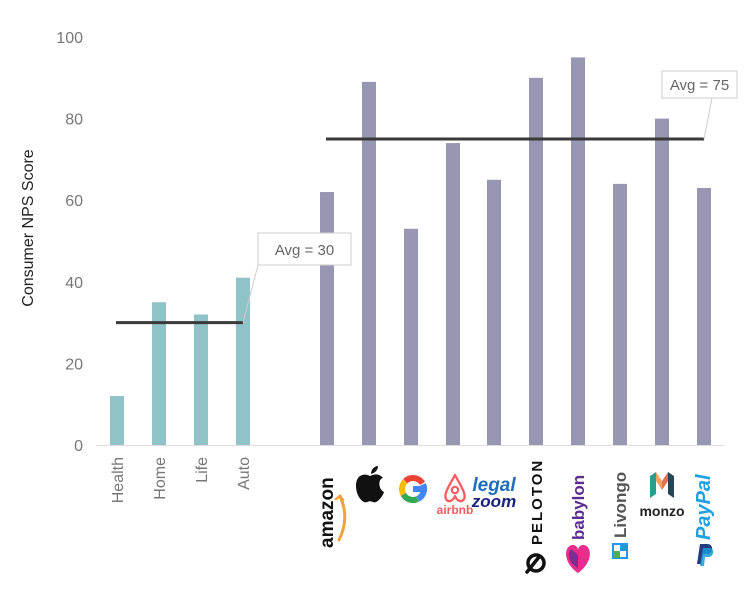  I want to click on livongo-logo-icon: Livongo, so click(620, 515).